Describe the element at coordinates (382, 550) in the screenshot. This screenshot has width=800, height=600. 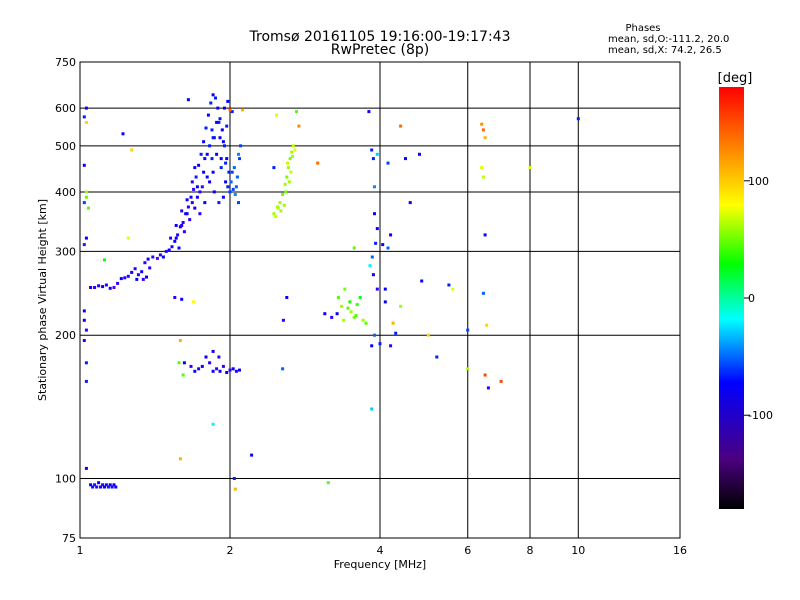
I see `x-axis-ticks: 1 2 4 6 8 10 16` at that location.